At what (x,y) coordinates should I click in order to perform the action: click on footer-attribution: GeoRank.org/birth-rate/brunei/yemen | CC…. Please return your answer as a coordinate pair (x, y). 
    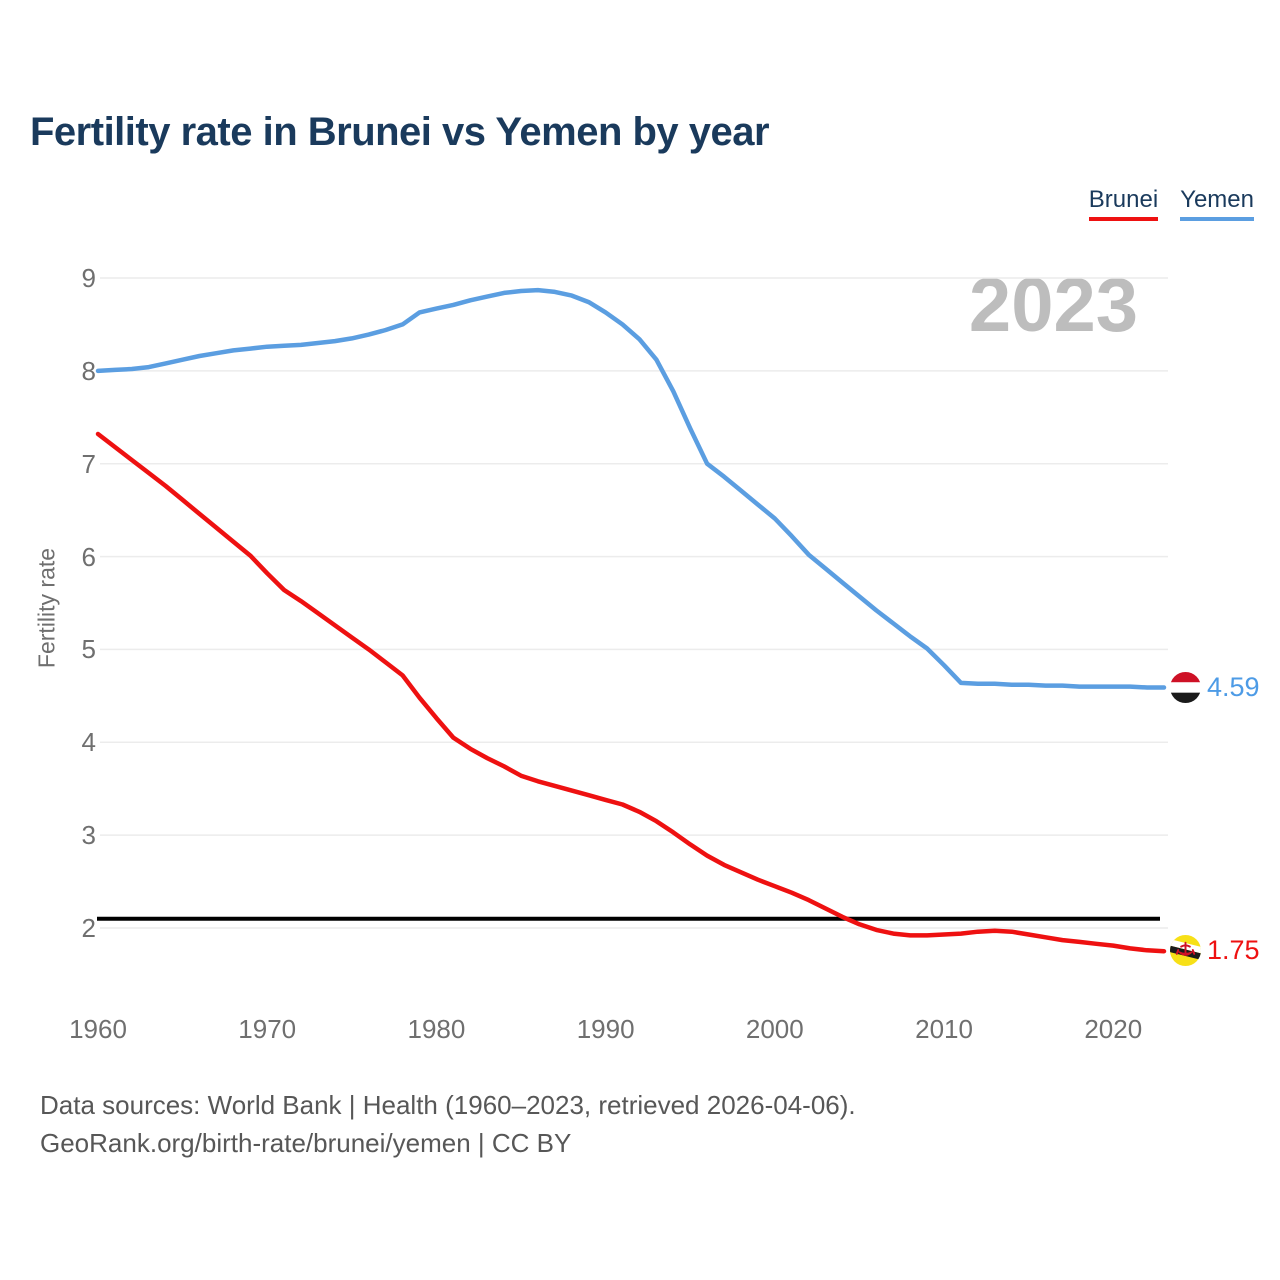
    Looking at the image, I should click on (306, 1143).